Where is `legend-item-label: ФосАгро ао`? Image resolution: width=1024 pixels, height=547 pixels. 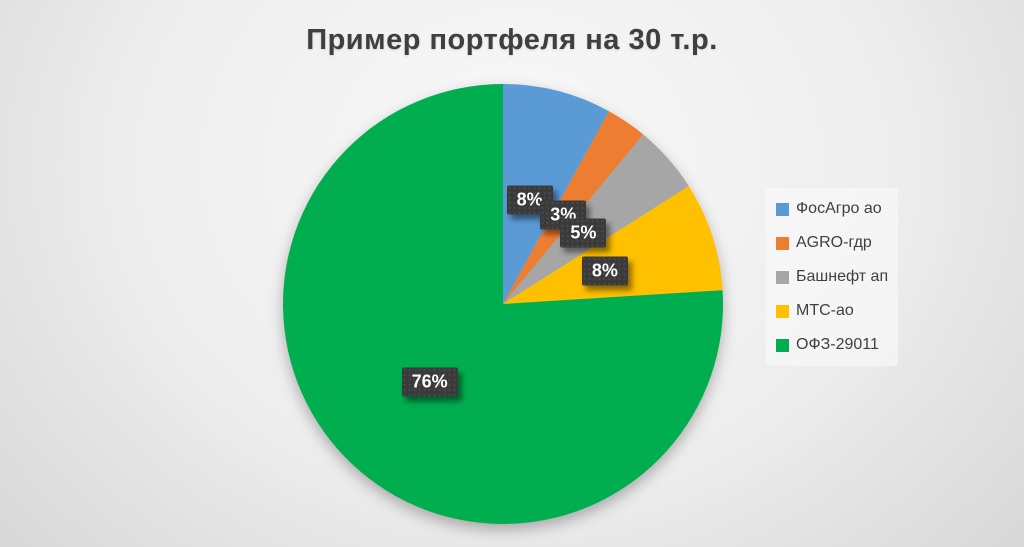 legend-item-label: ФосАгро ао is located at coordinates (839, 208).